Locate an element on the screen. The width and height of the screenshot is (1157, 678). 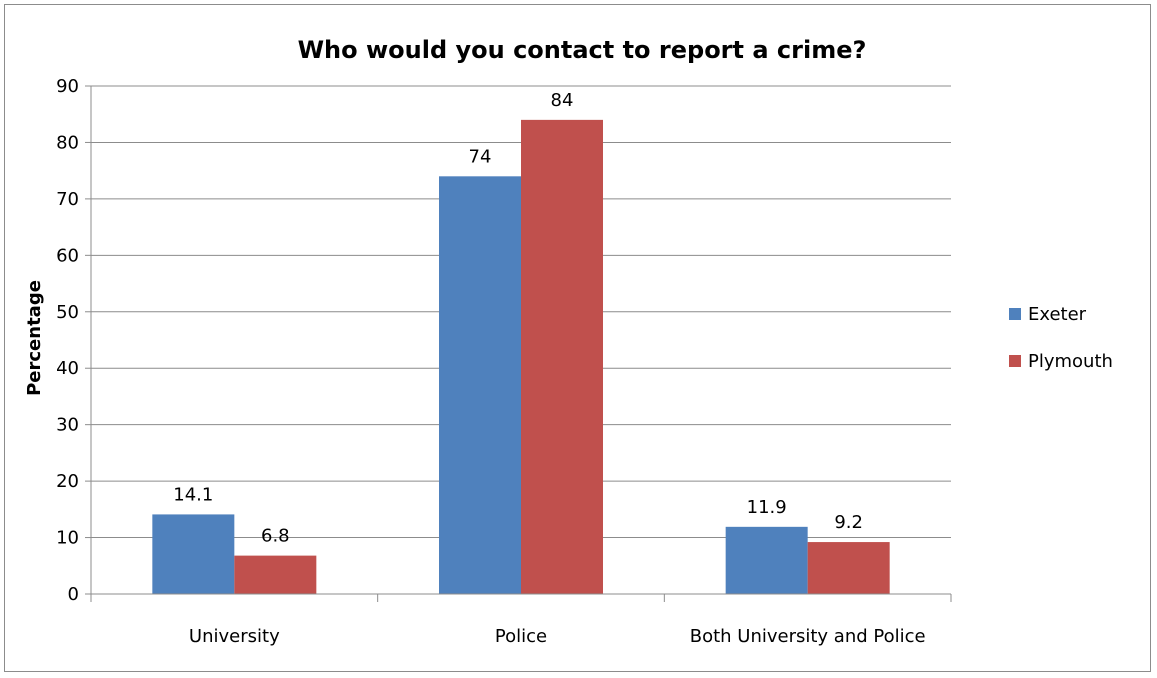
y-tick-label: 20 is located at coordinates (67, 481).